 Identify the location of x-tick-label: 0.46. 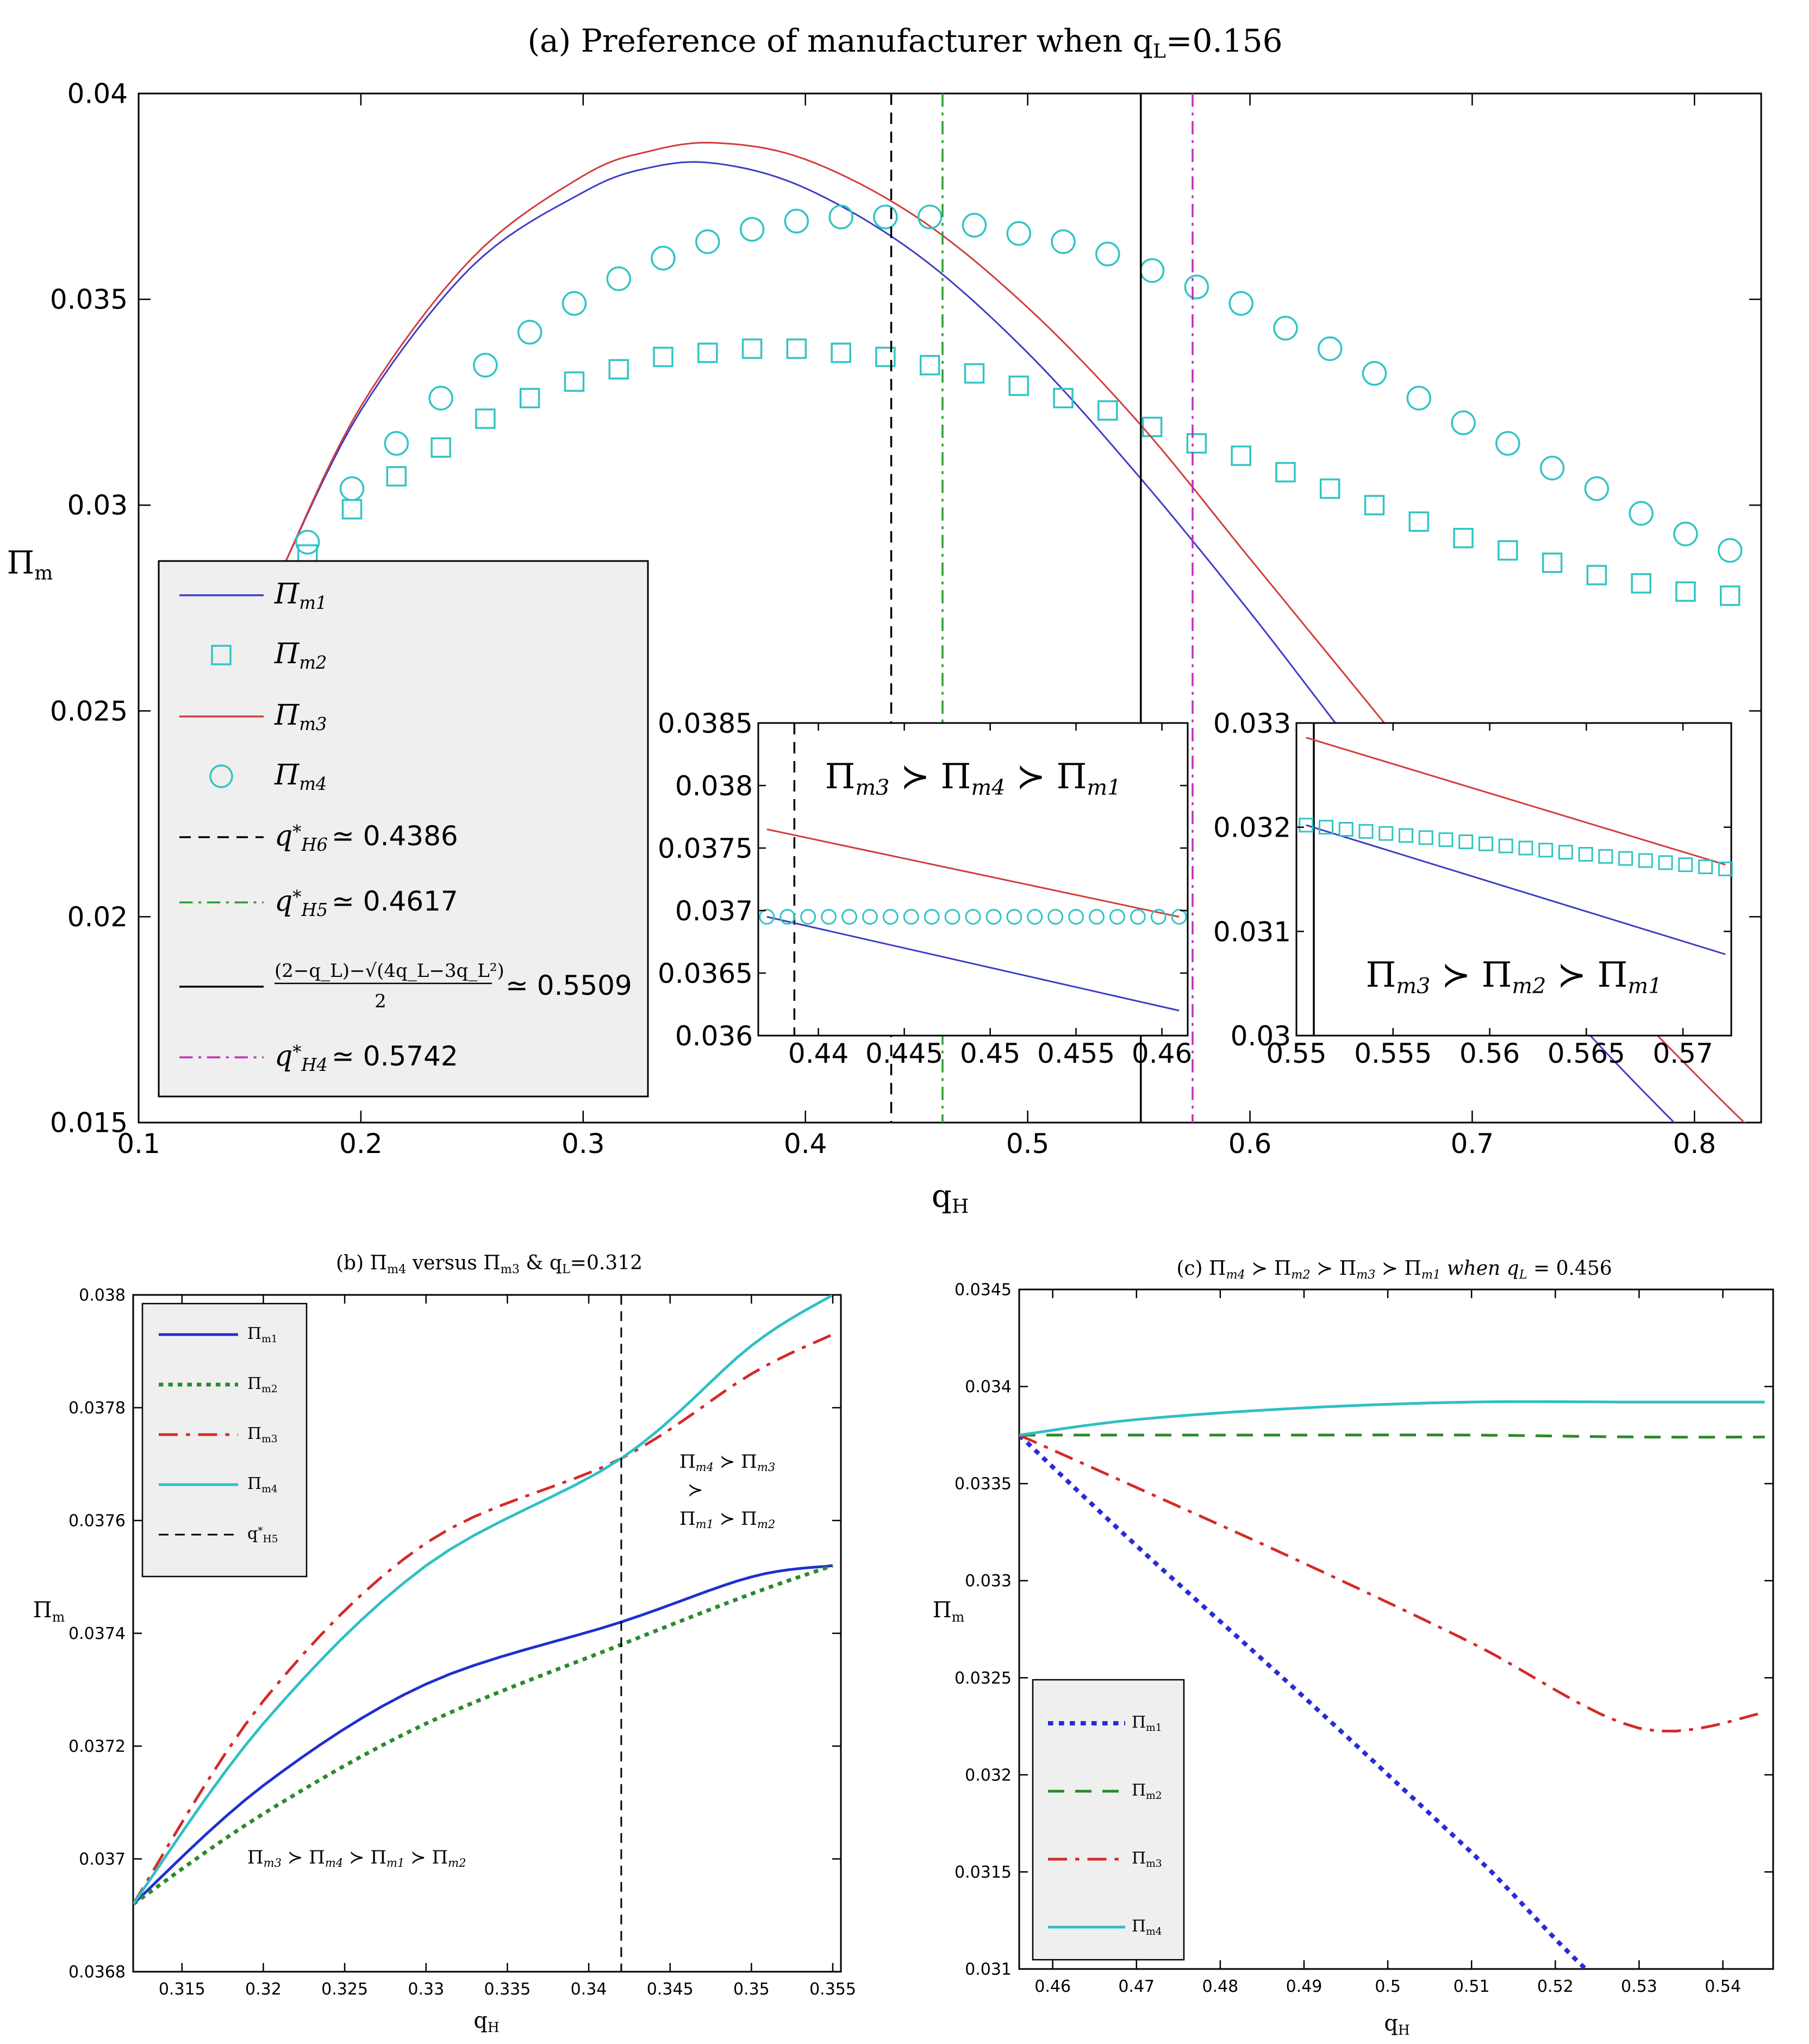
(1052, 1986).